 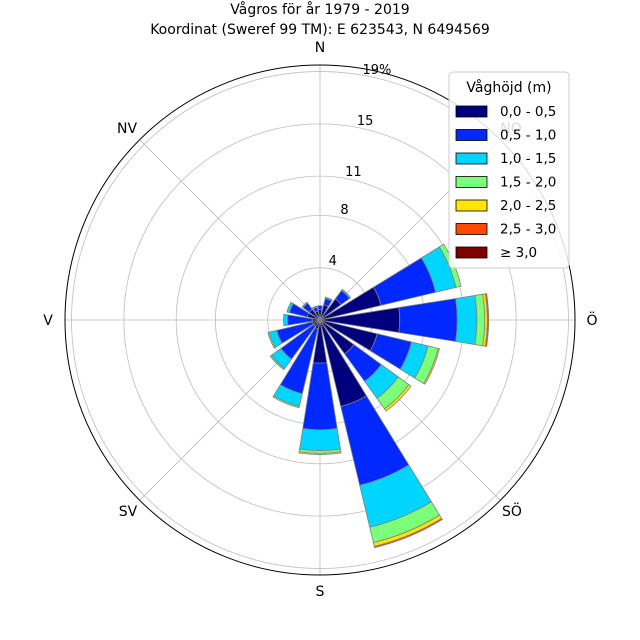 I want to click on direction-label-n: N, so click(x=320, y=48).